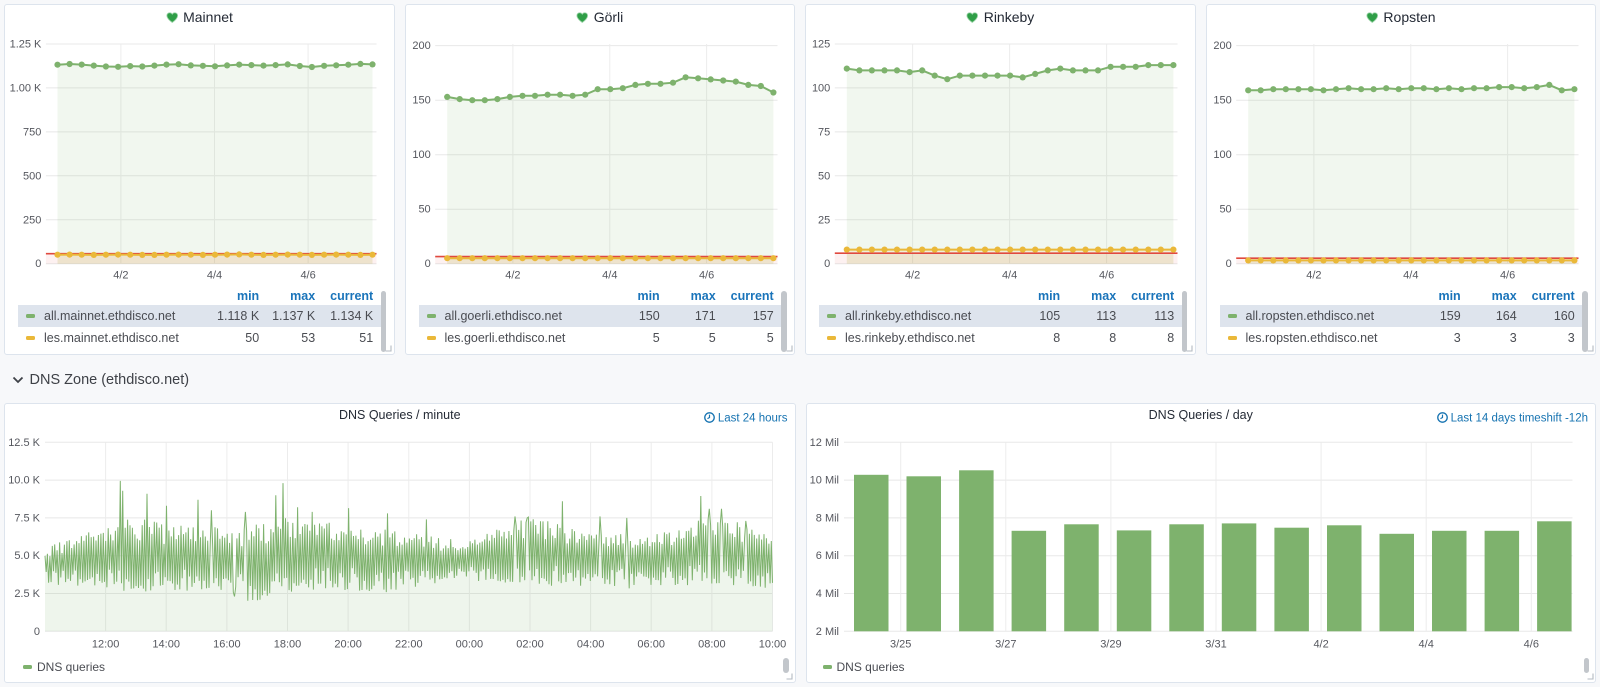 The height and width of the screenshot is (687, 1600). I want to click on svg-text: 2.5 K, so click(27, 594).